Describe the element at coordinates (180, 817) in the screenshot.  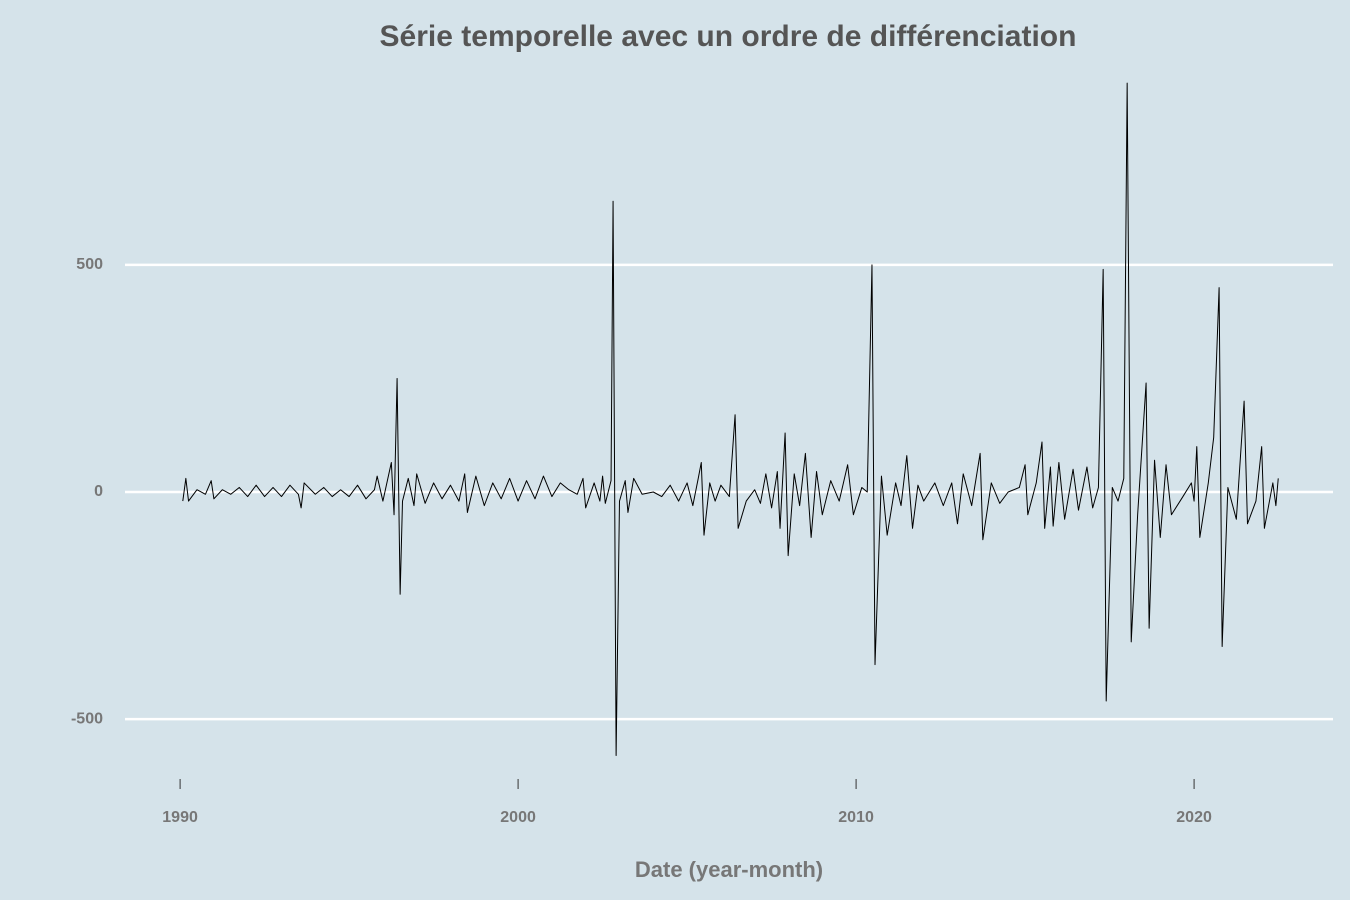
I see `x-tick-label: 1990` at that location.